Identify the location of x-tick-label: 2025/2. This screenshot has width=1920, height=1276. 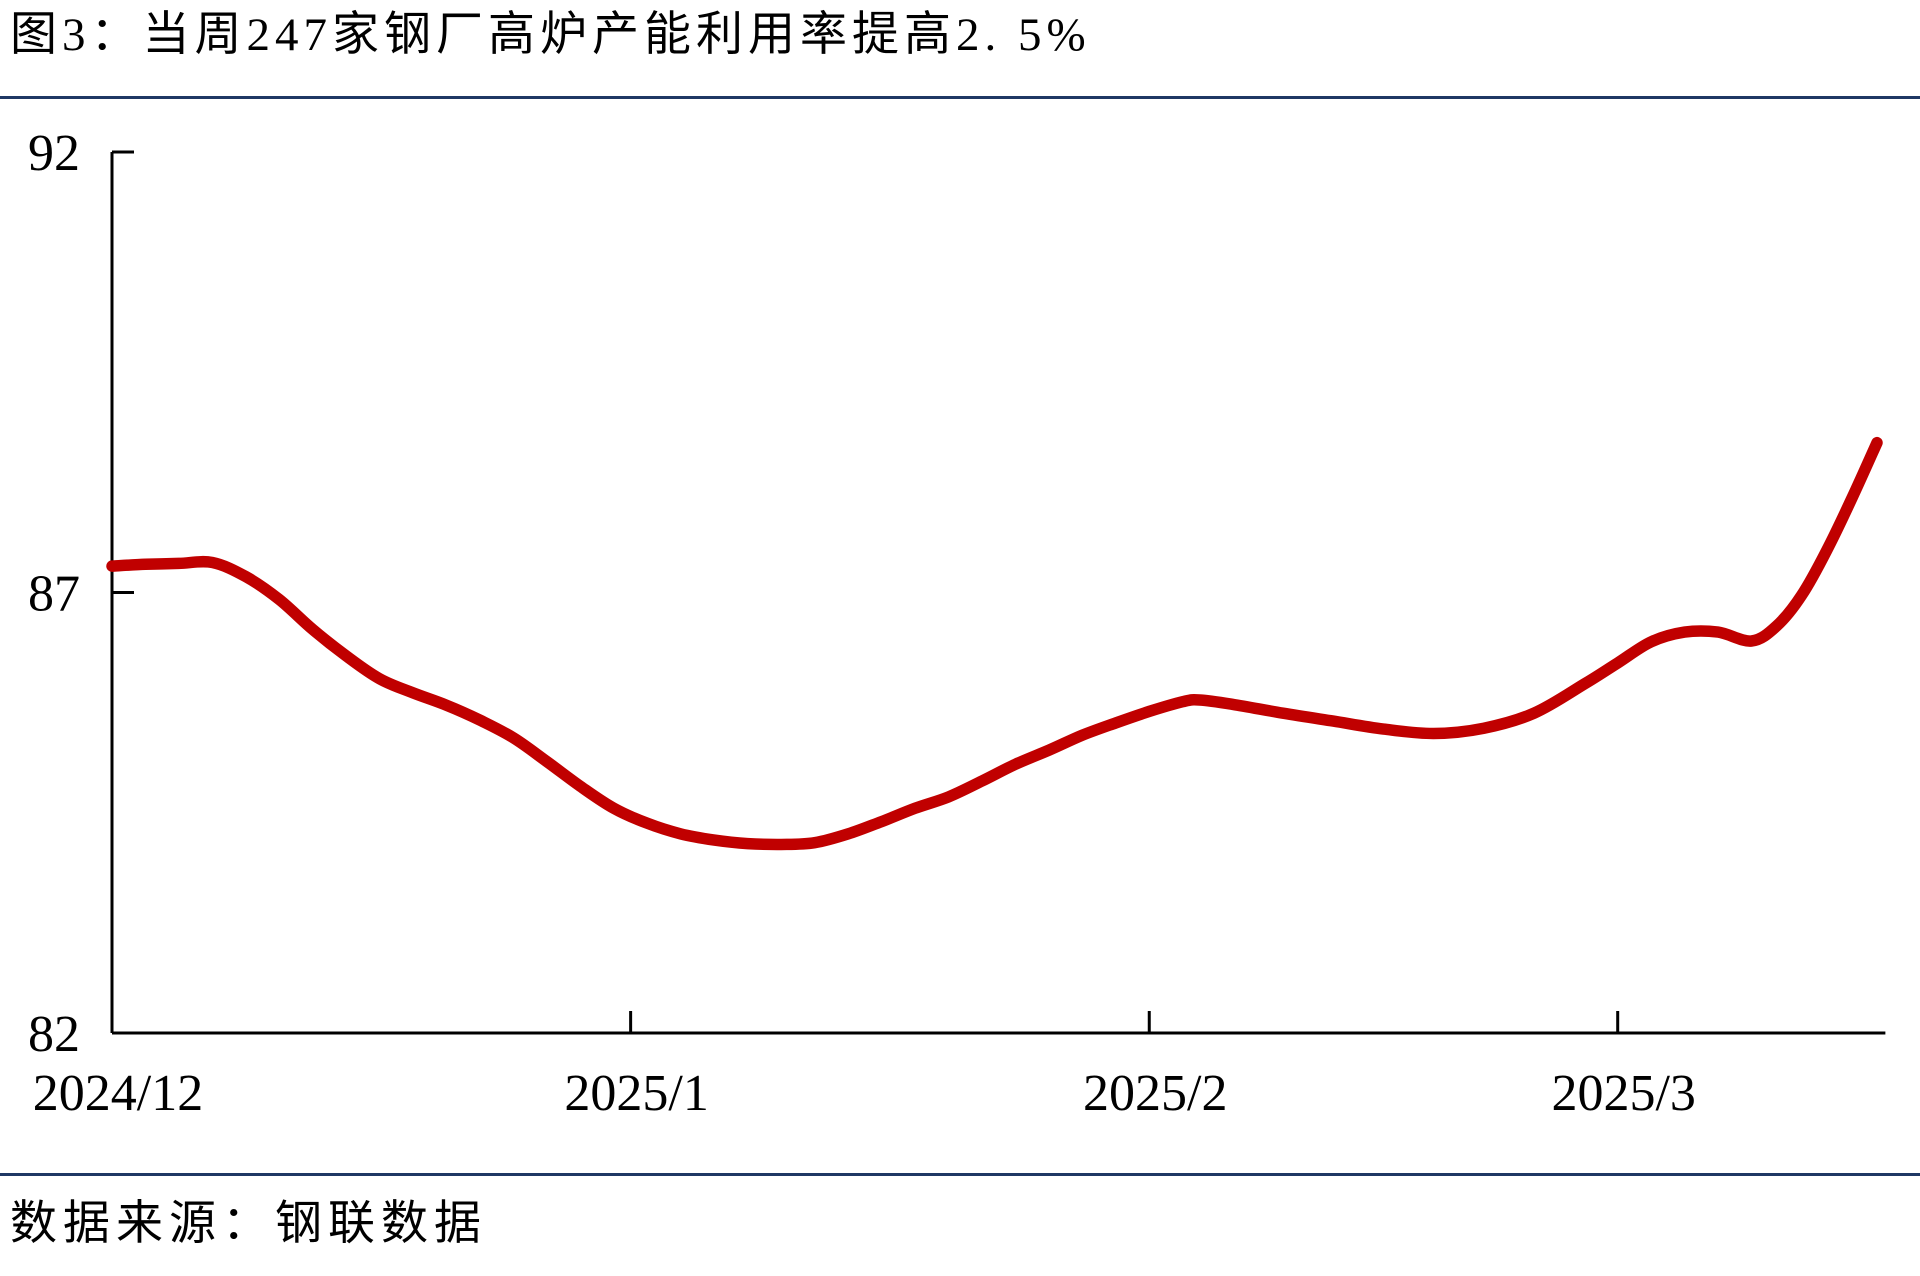
(1155, 1093).